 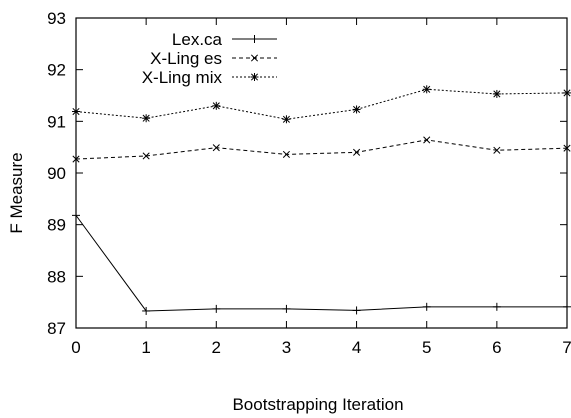 I want to click on x-tick-label: 0, so click(x=75, y=347).